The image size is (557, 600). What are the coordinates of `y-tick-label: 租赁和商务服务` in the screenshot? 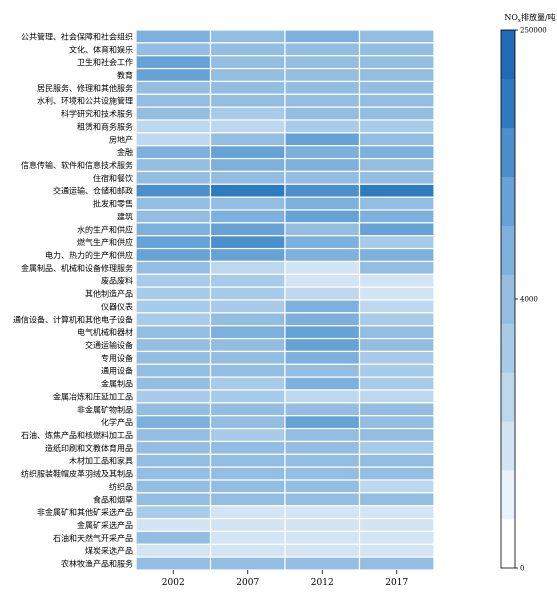 It's located at (105, 126).